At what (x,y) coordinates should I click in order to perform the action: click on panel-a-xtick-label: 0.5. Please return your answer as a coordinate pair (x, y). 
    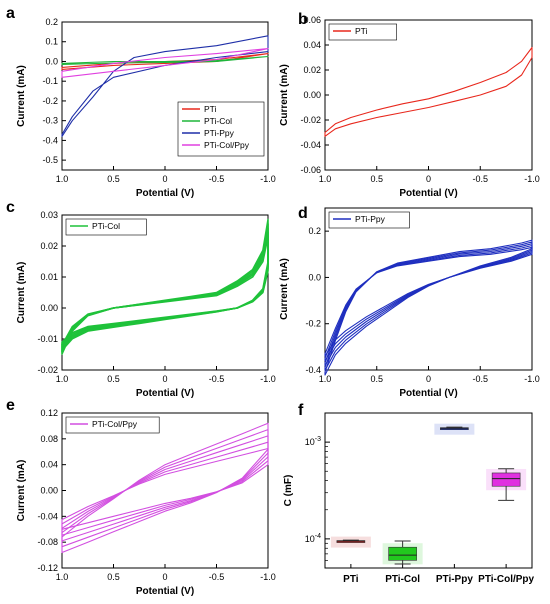
    Looking at the image, I should click on (113, 179).